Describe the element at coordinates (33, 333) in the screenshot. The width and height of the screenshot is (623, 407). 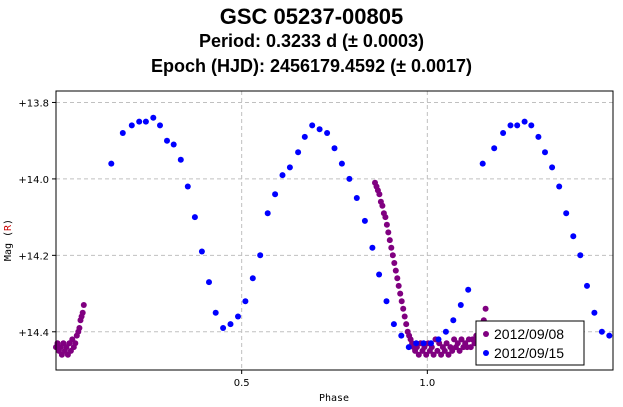
I see `y-tick-label: +14.4` at that location.